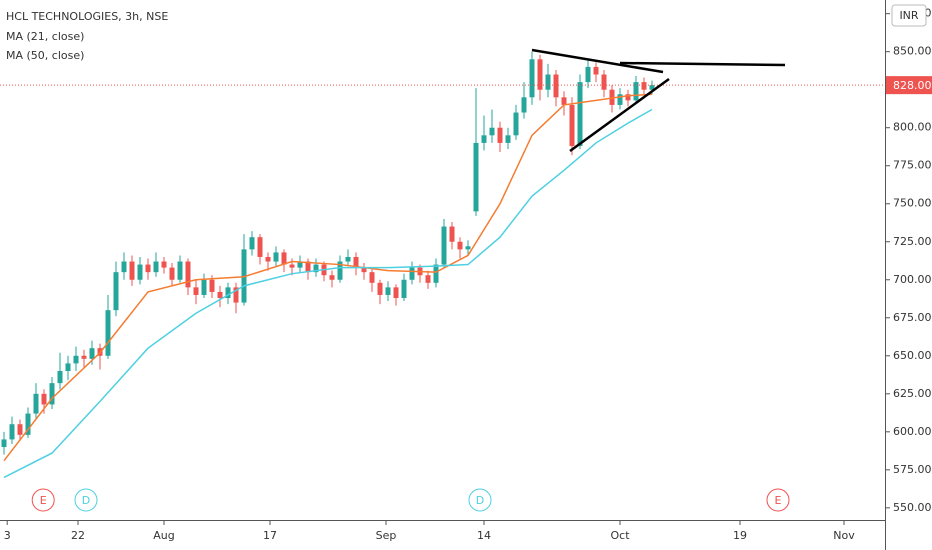  What do you see at coordinates (912, 317) in the screenshot?
I see `y-tick-label: 675.00` at bounding box center [912, 317].